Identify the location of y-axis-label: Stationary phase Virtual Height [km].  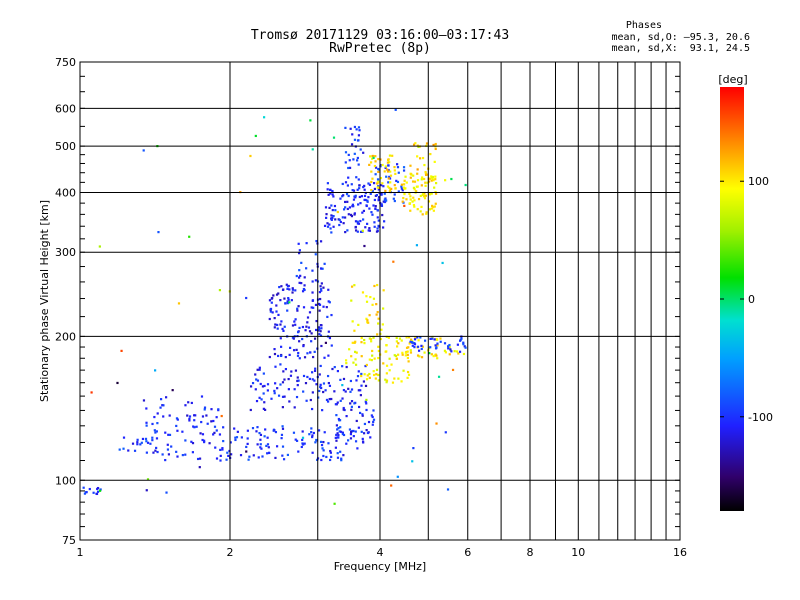
(44, 301).